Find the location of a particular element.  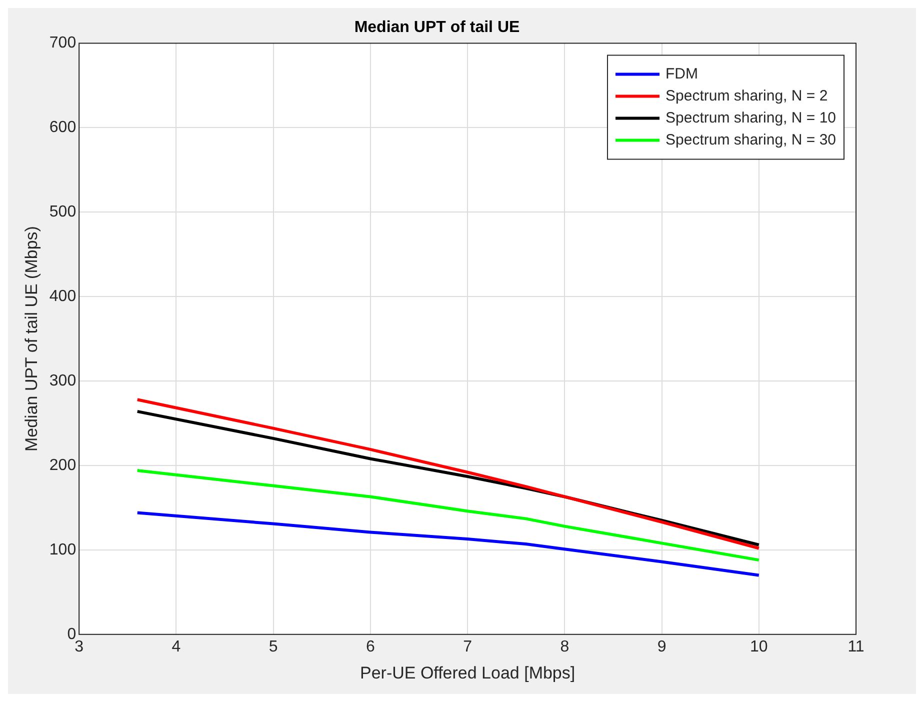

y-tick-label: 100 is located at coordinates (62, 549).